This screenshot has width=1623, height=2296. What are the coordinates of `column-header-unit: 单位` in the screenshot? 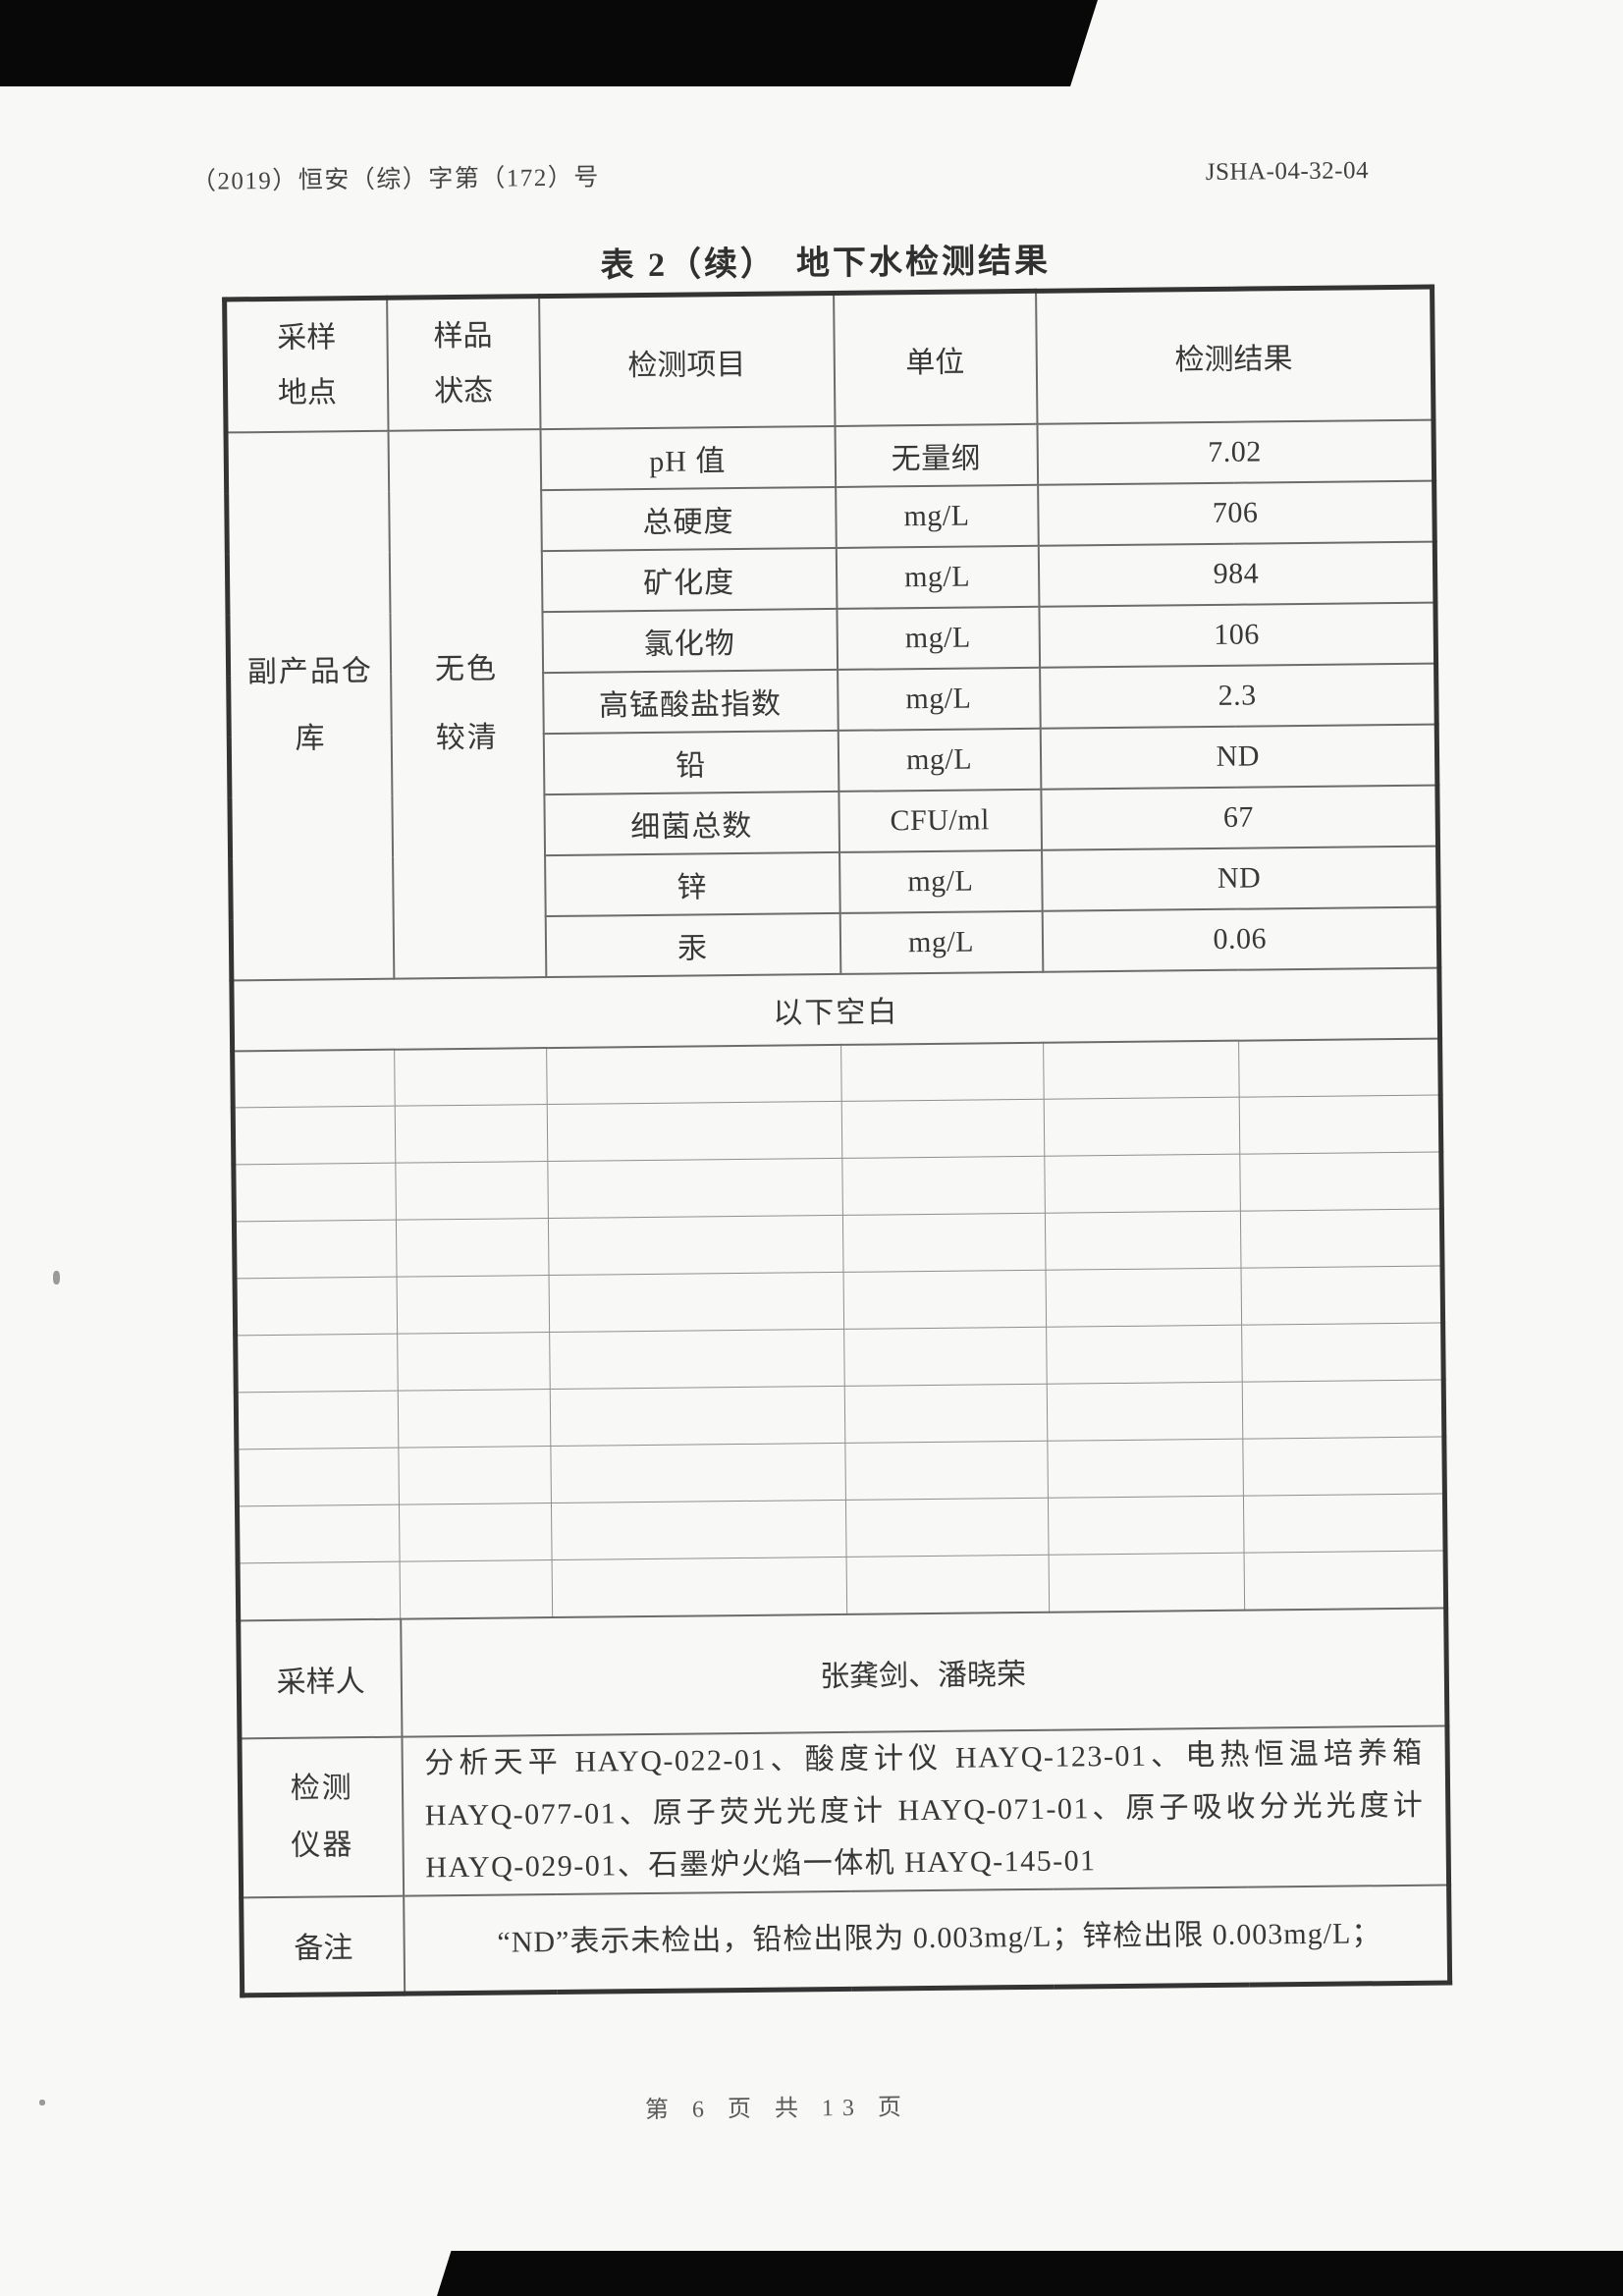 It's located at (935, 358).